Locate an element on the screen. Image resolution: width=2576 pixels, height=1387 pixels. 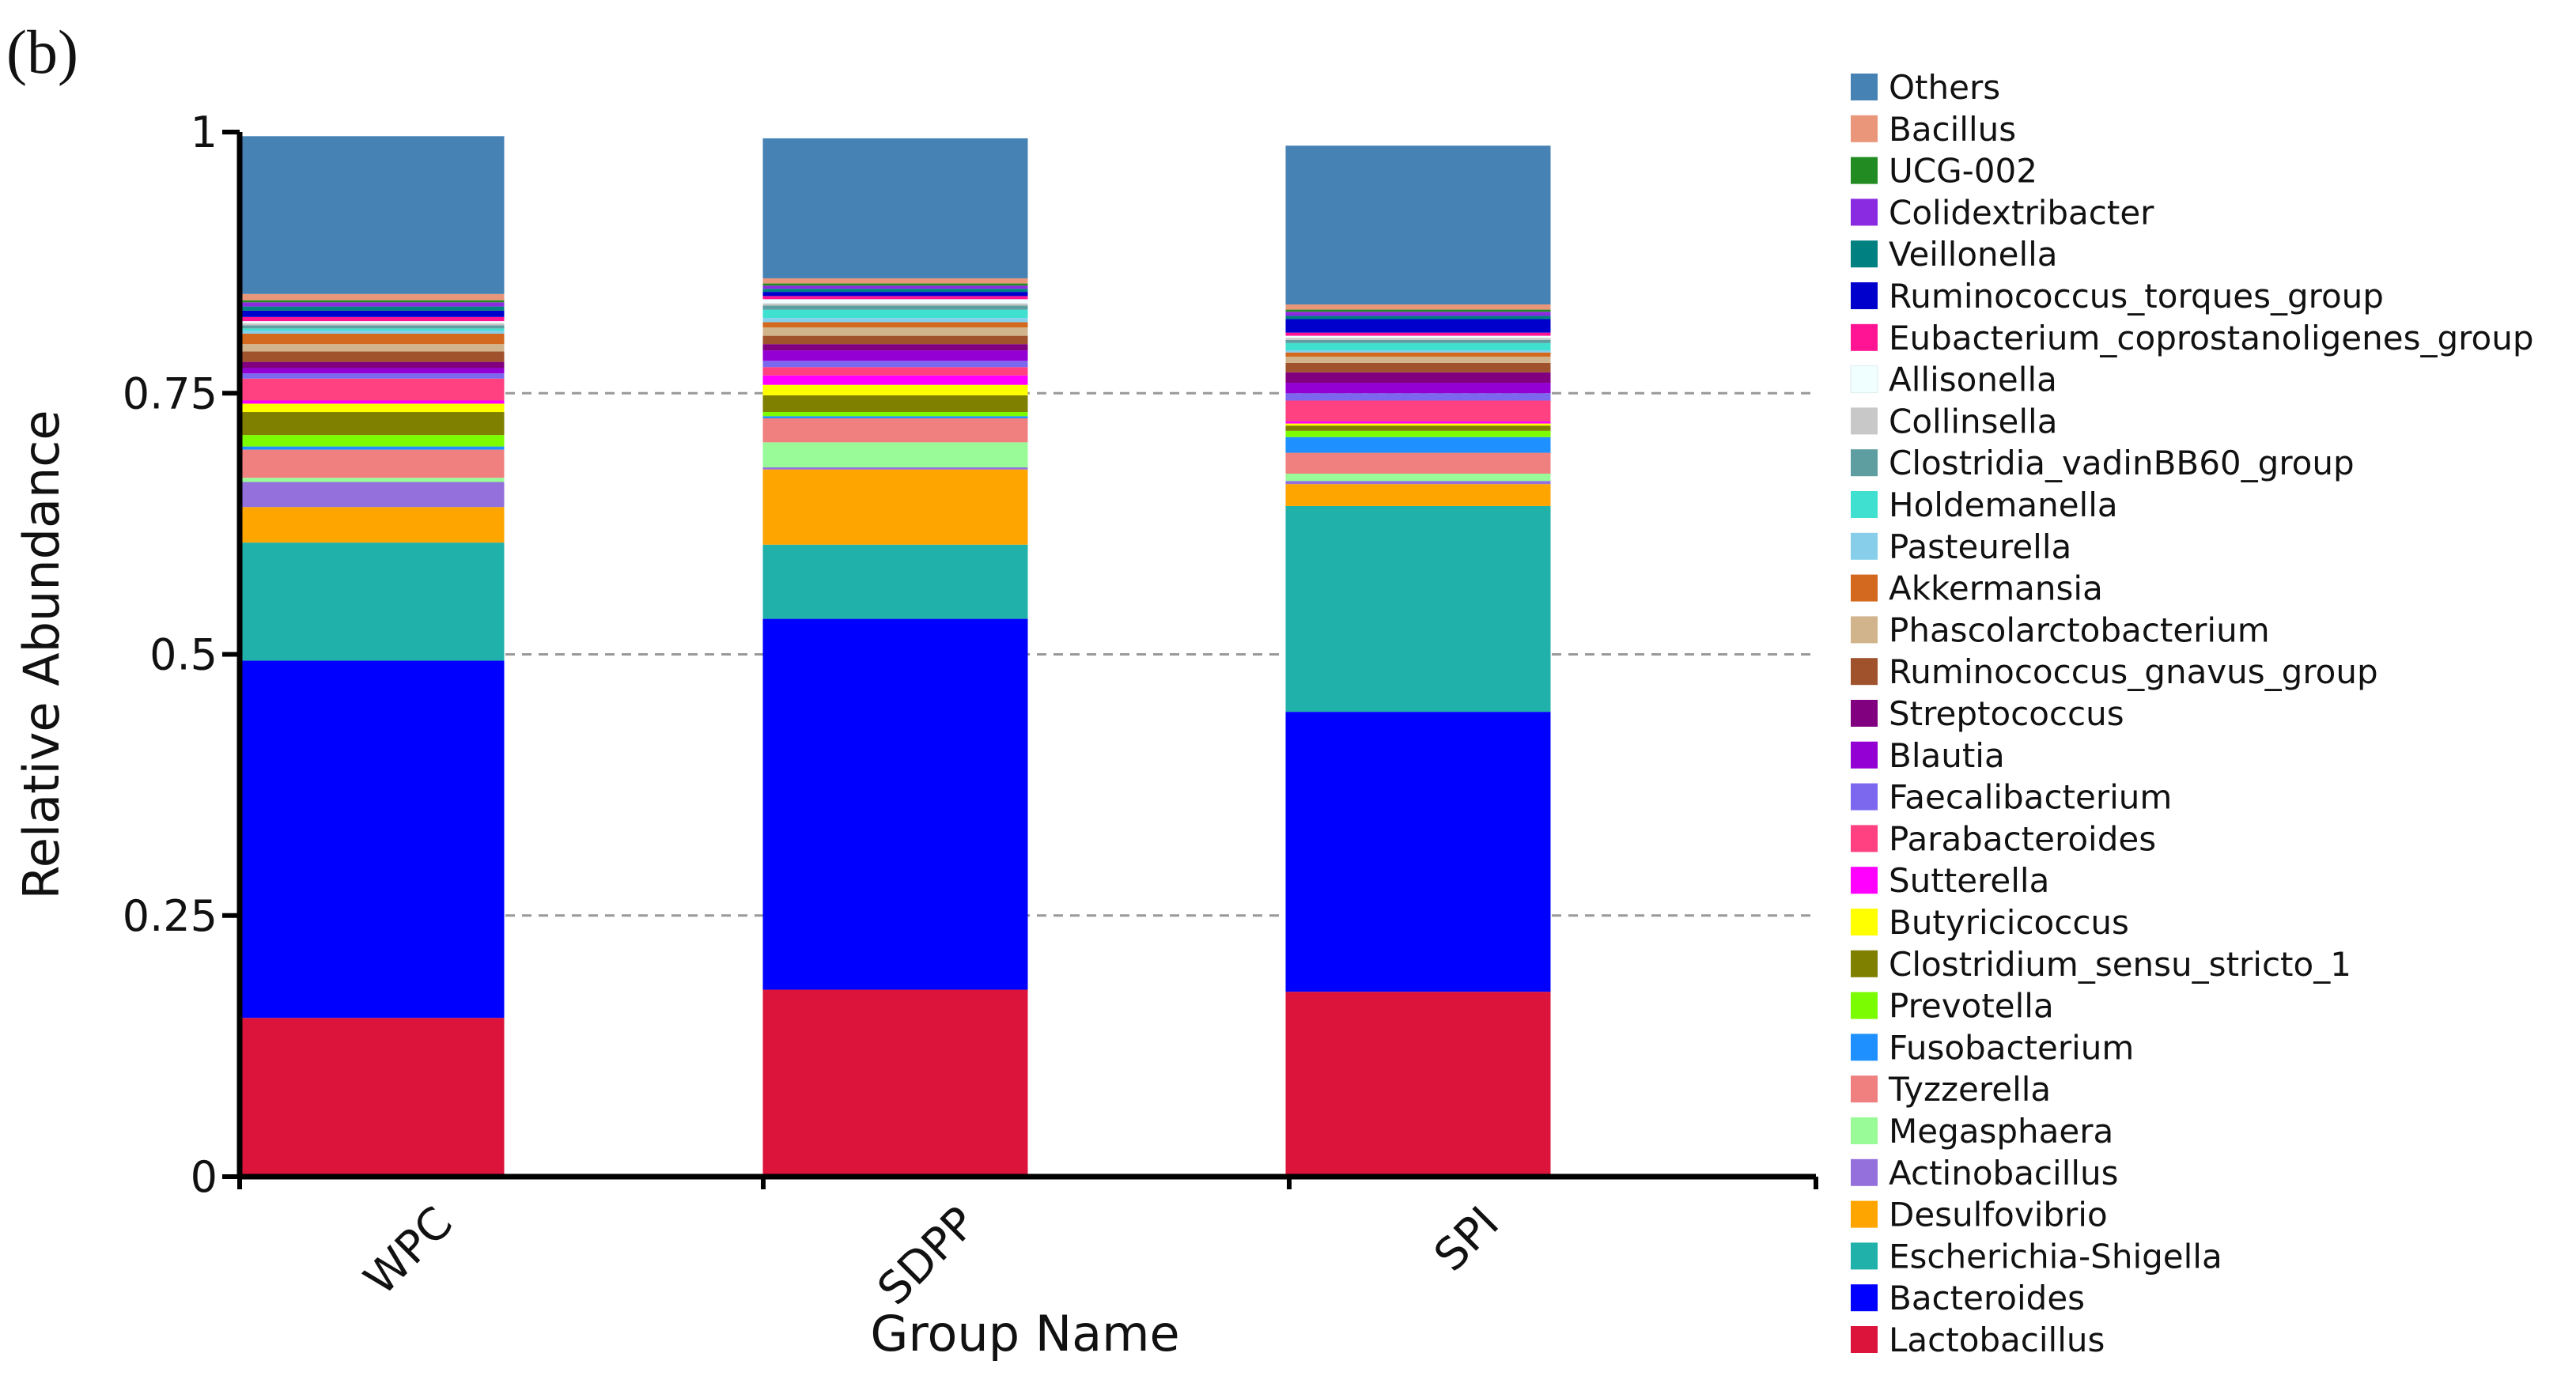
legend-label: Pasteurella is located at coordinates (1980, 546).